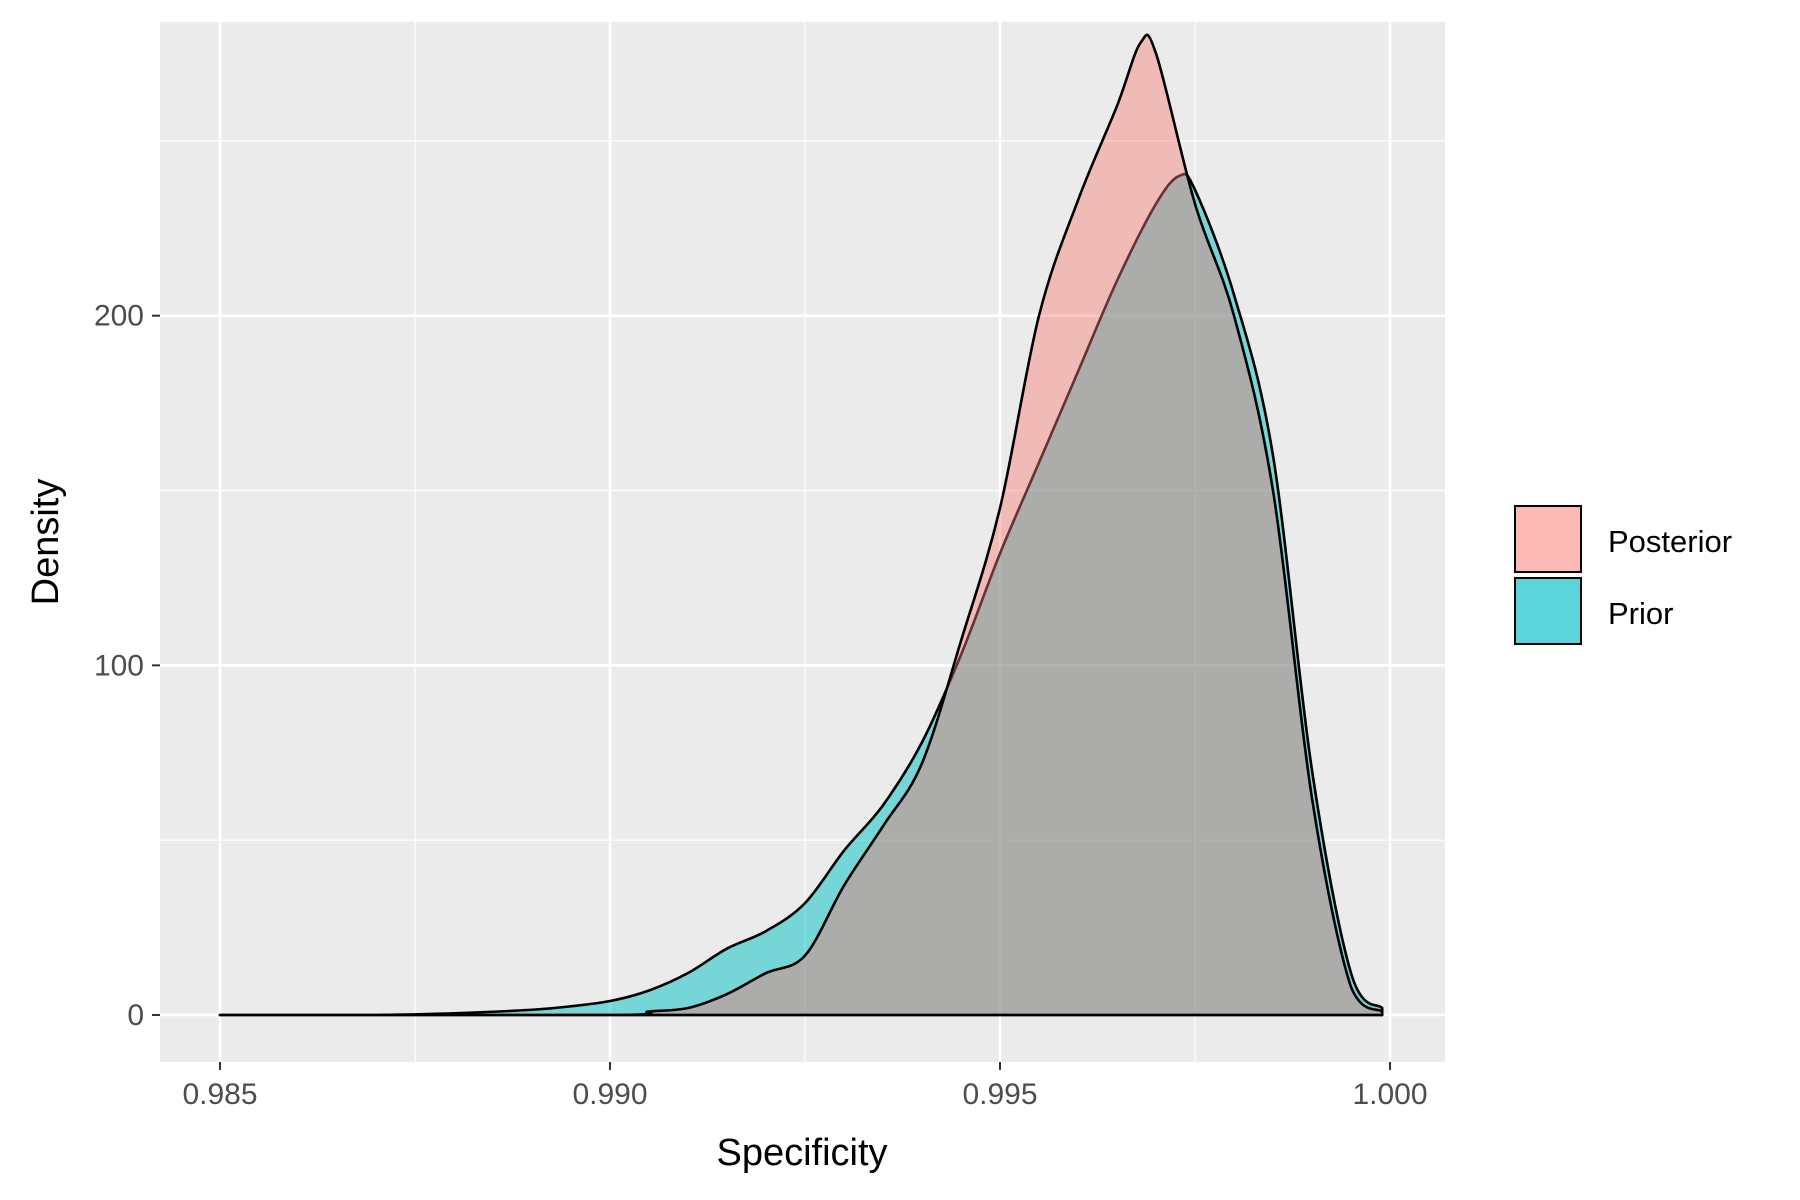 The width and height of the screenshot is (1800, 1200). Describe the element at coordinates (46, 542) in the screenshot. I see `y-axis-title: Density` at that location.